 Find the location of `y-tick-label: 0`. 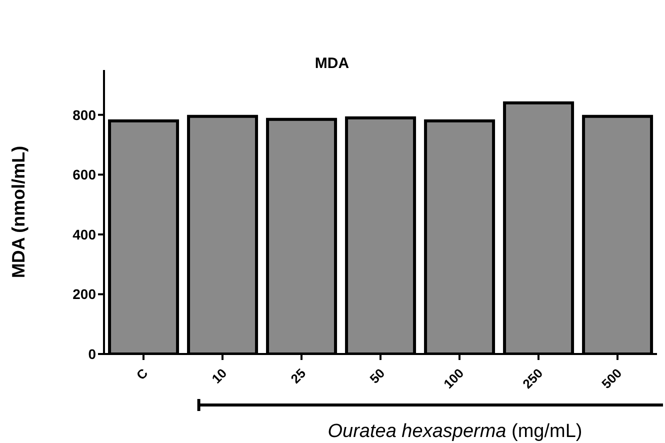

y-tick-label: 0 is located at coordinates (92, 354).